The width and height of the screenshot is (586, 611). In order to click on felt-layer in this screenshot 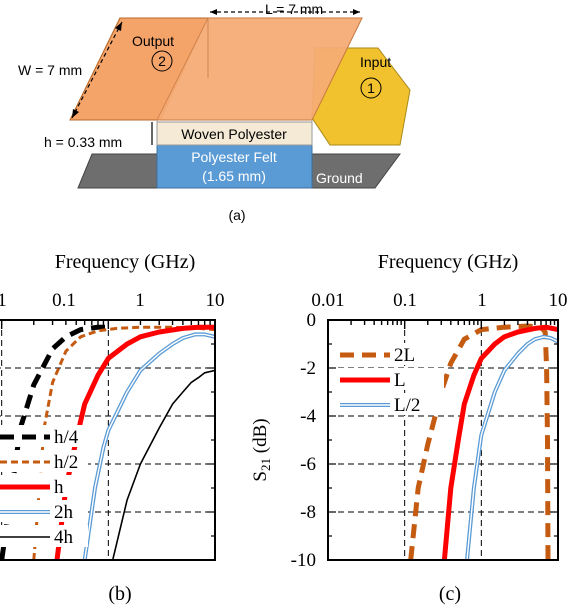, I will do `click(234, 166)`.